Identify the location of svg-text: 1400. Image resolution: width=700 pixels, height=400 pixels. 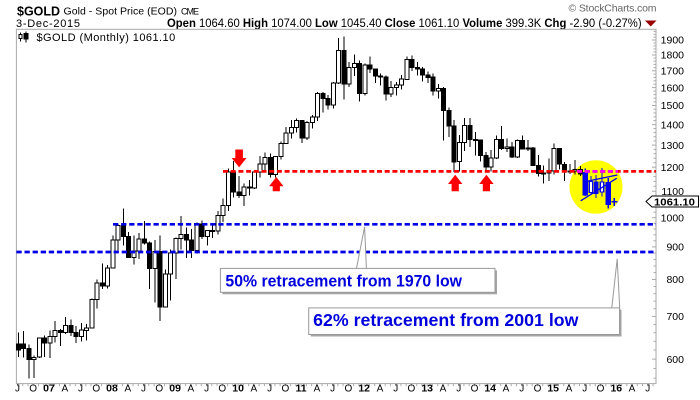
(673, 125).